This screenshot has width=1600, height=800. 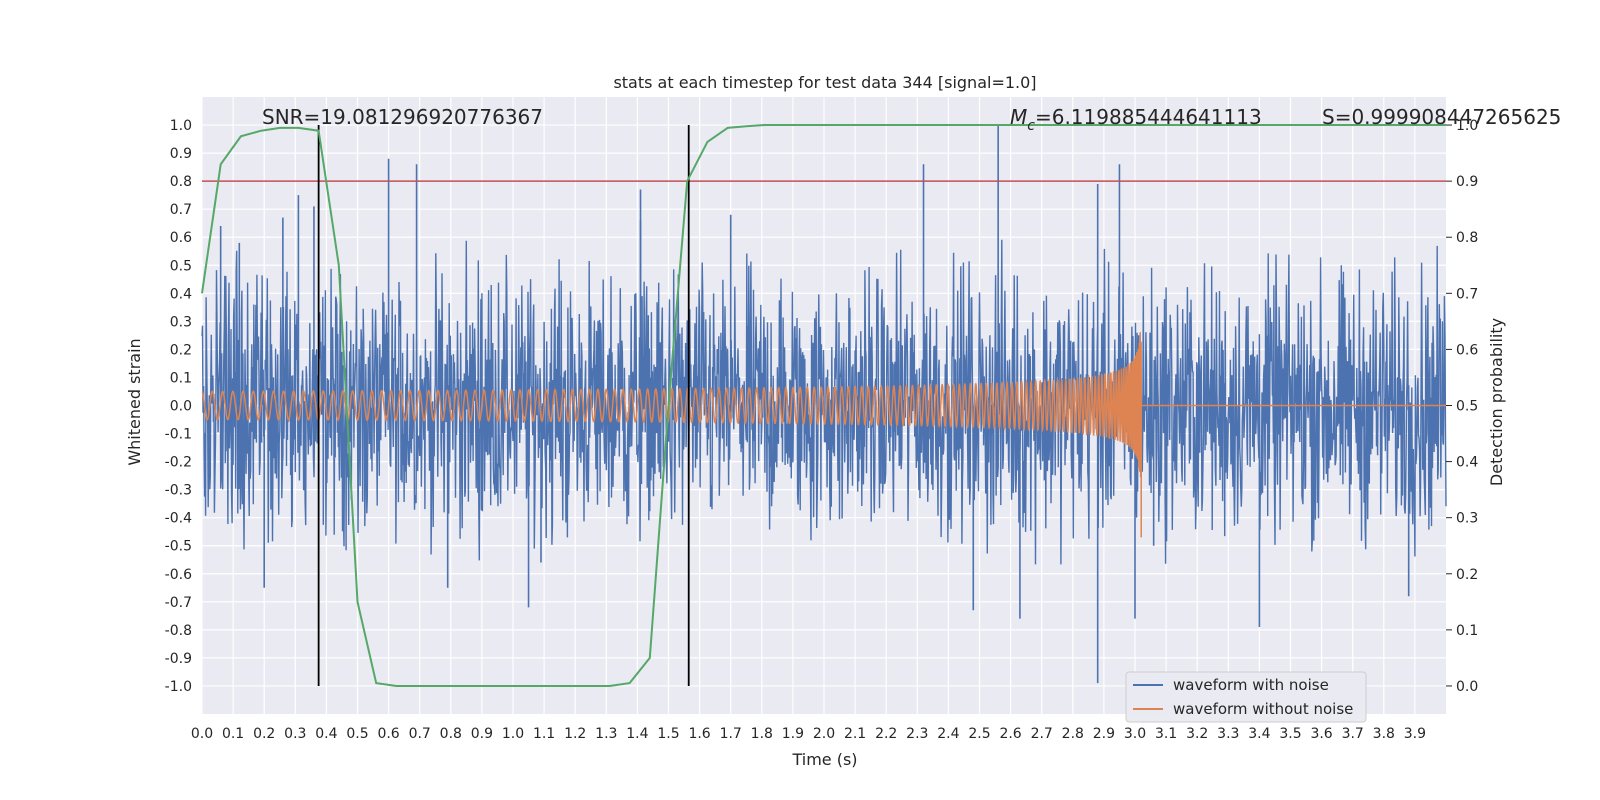 What do you see at coordinates (1228, 734) in the screenshot?
I see `x-tick-label: 3.3` at bounding box center [1228, 734].